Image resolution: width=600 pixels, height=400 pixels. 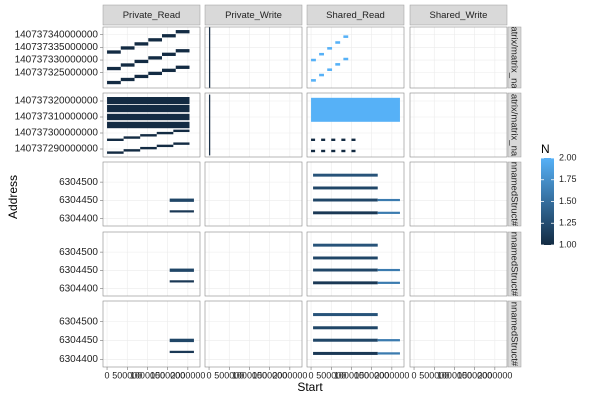 I want to click on strip-label: atrix/matrix_na, so click(x=513, y=57).